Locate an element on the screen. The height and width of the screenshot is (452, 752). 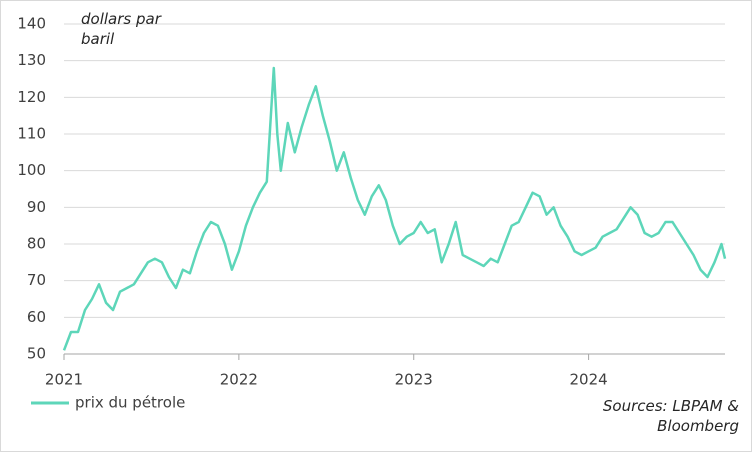
y-tick-label: 90 is located at coordinates (36, 207).